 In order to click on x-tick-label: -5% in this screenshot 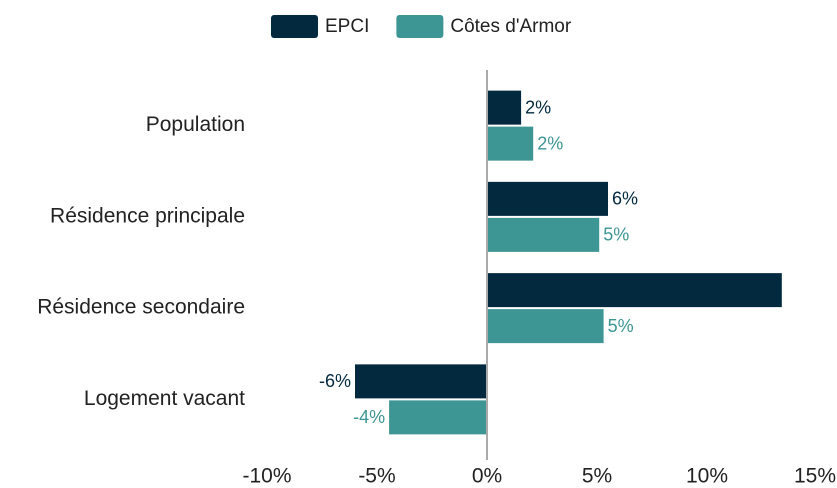, I will do `click(376, 476)`.